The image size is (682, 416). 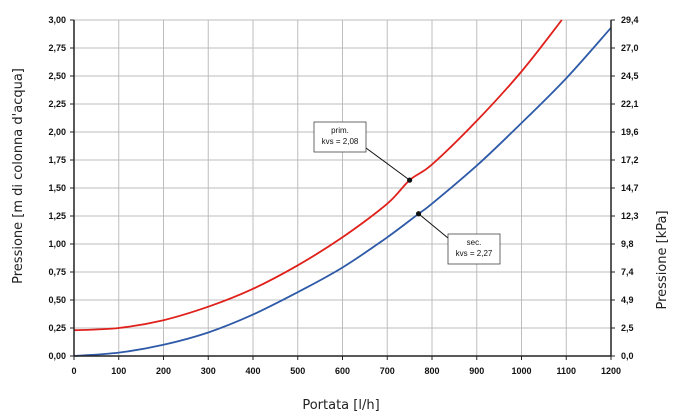 What do you see at coordinates (474, 242) in the screenshot?
I see `annotation-text: sec.` at bounding box center [474, 242].